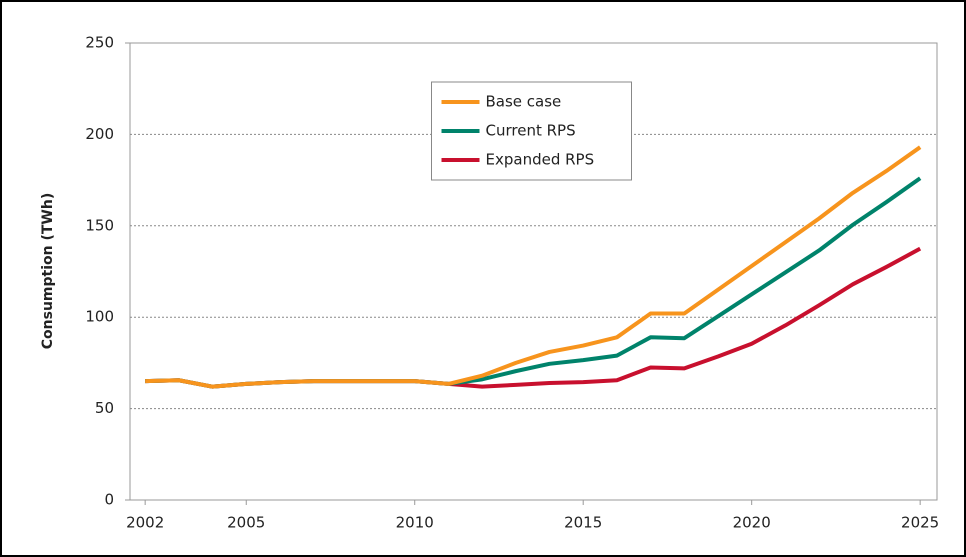 This screenshot has width=966, height=557. Describe the element at coordinates (48, 271) in the screenshot. I see `y-axis-label: Consumption (TWh)` at that location.